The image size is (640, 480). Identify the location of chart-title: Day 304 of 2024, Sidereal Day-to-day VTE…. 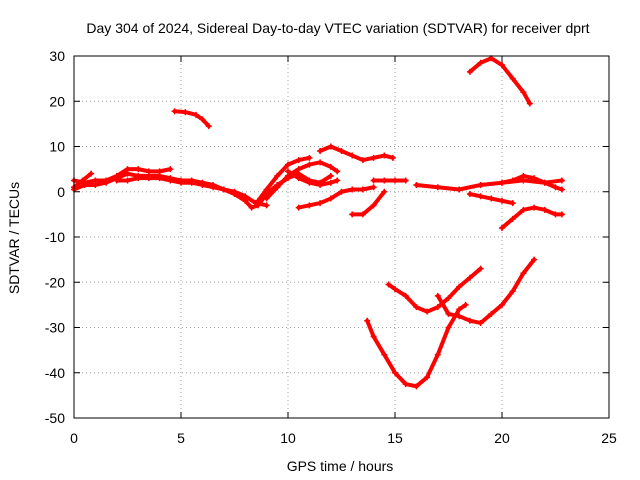
(337, 28).